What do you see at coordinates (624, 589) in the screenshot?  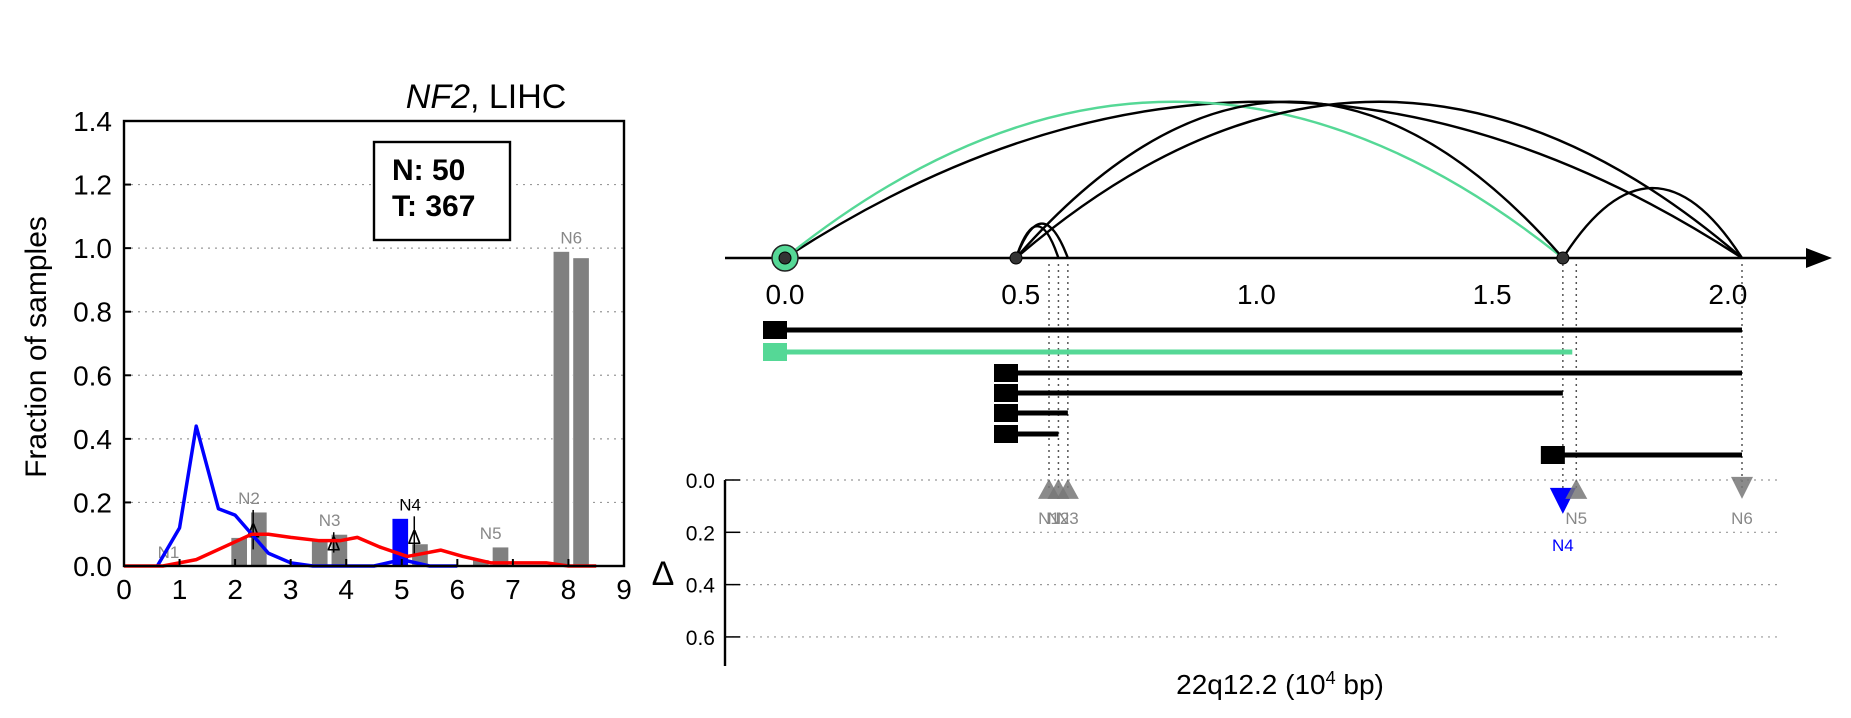 I see `left-x-tick-label: 9` at bounding box center [624, 589].